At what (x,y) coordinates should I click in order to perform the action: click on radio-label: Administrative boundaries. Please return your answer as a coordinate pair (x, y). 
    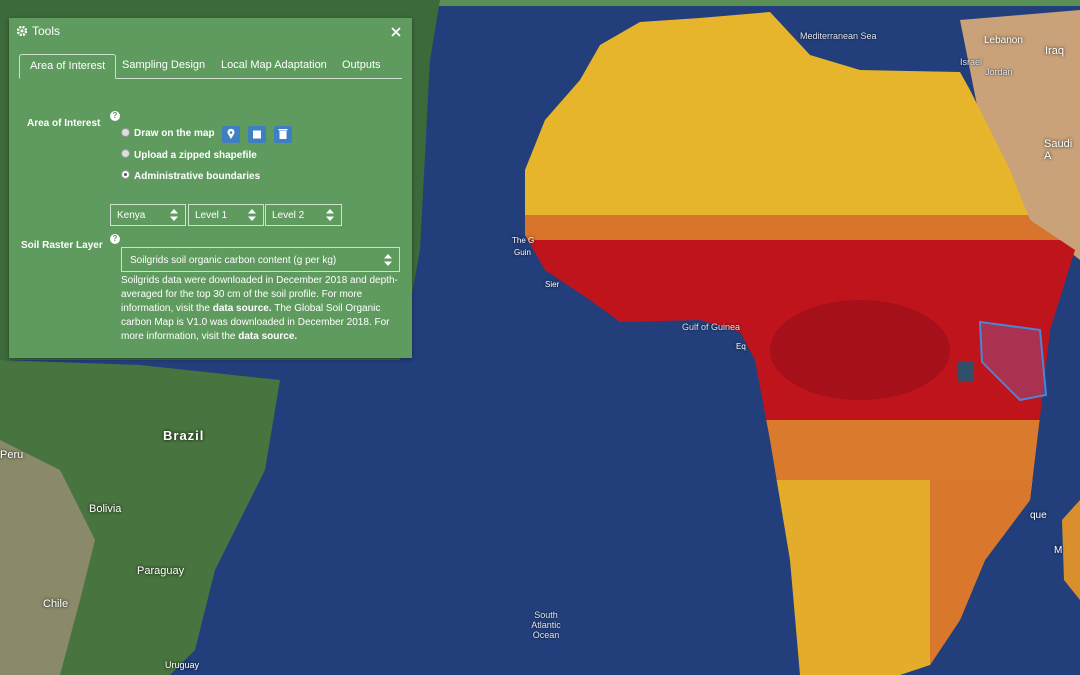
    Looking at the image, I should click on (197, 176).